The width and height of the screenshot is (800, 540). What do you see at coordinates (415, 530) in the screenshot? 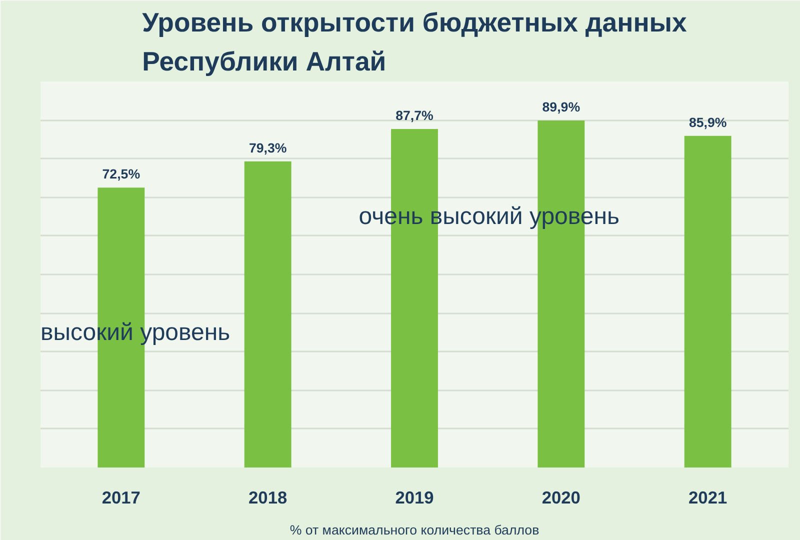
I see `x-axis-title: % от максимального количества баллов` at bounding box center [415, 530].